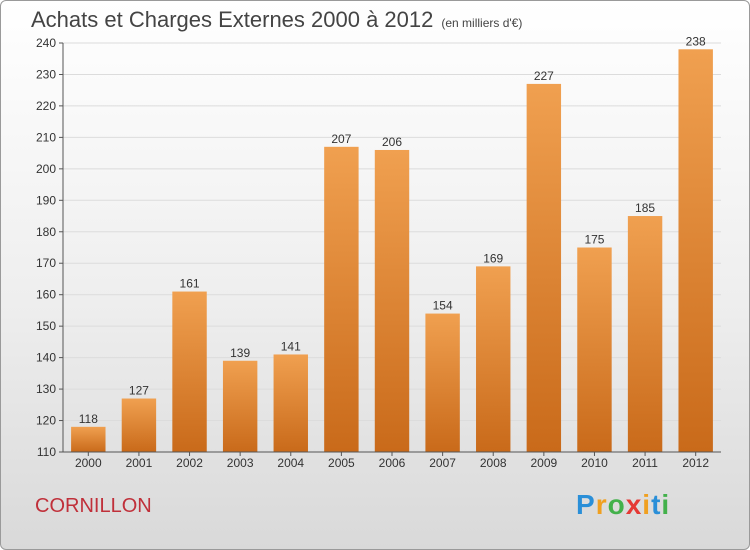 The image size is (750, 550). Describe the element at coordinates (88, 419) in the screenshot. I see `data-label: 118` at that location.